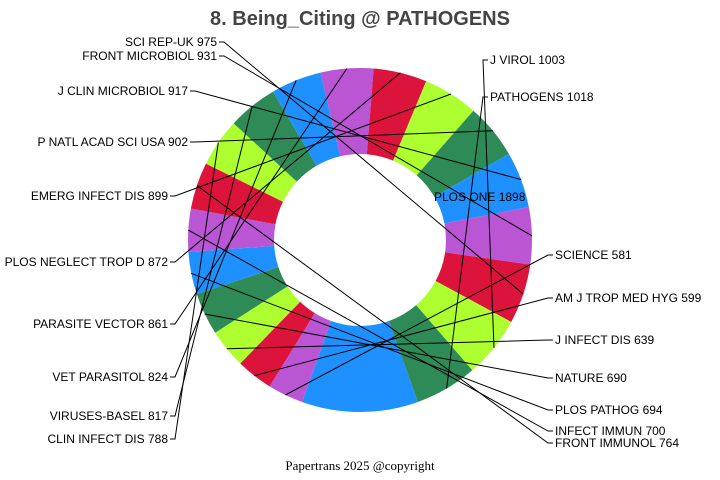 The width and height of the screenshot is (720, 480). Describe the element at coordinates (99, 196) in the screenshot. I see `slice-label: EMERG INFECT DIS 899` at that location.